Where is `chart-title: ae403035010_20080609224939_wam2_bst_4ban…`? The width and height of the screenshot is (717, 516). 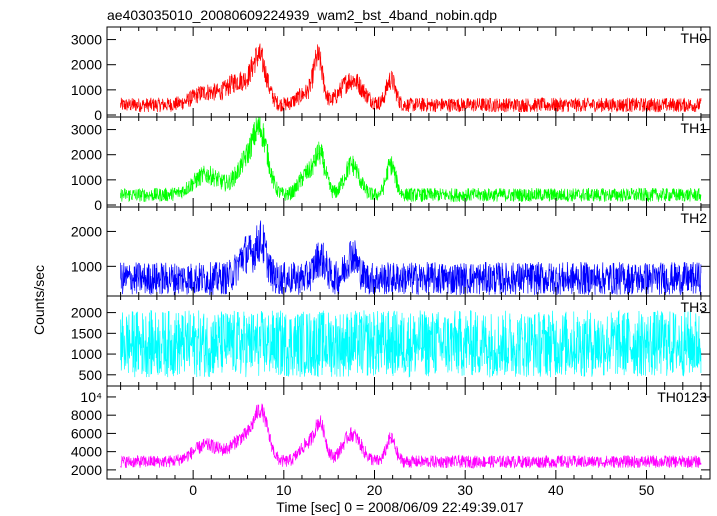
chart-title: ae403035010_20080609224939_wam2_bst_4ban… is located at coordinates (302, 15).